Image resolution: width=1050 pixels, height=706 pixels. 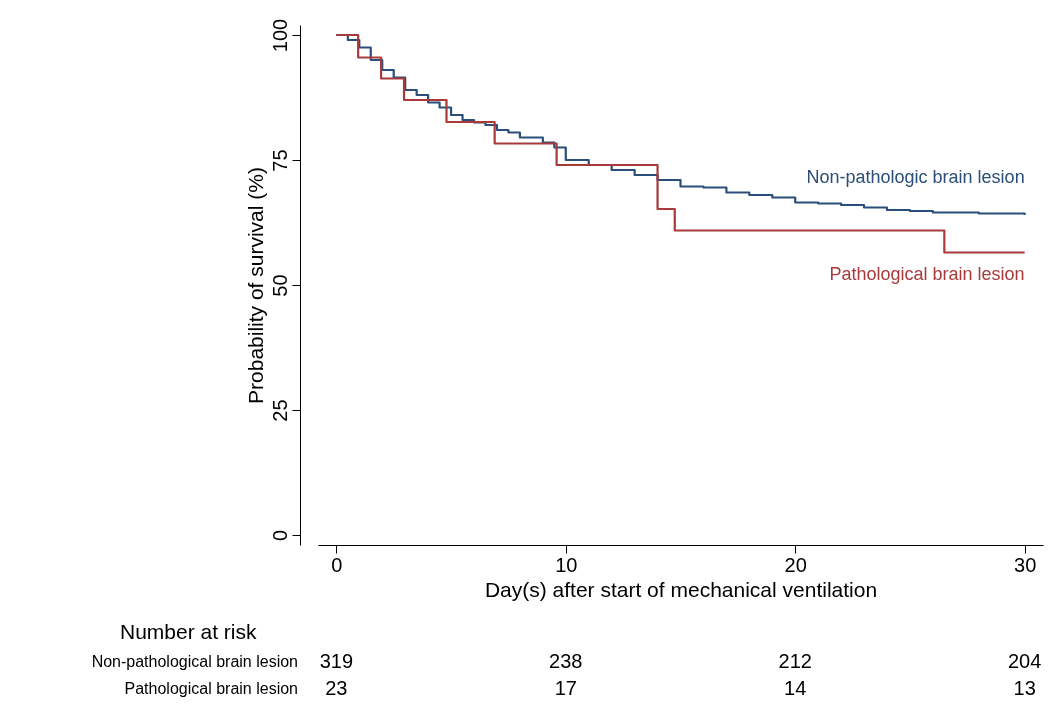 What do you see at coordinates (336, 688) in the screenshot?
I see `text: 23` at bounding box center [336, 688].